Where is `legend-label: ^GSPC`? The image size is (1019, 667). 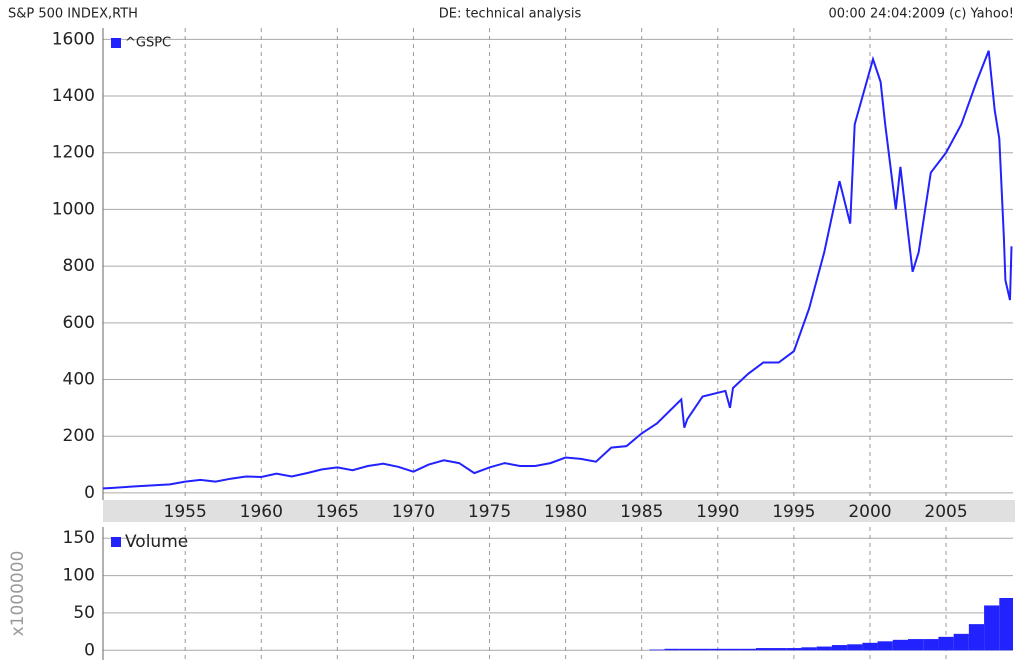
legend-label: ^GSPC is located at coordinates (148, 43).